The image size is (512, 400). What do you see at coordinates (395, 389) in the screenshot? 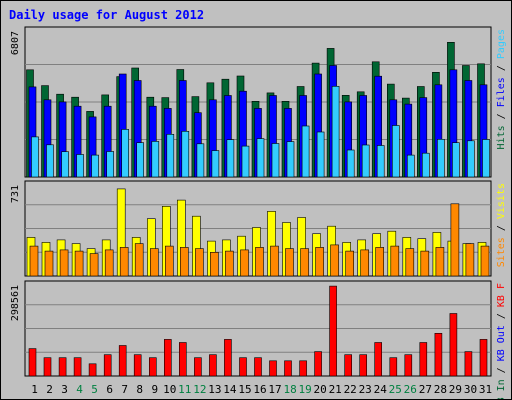
I see `x-tick-label-25: 25` at bounding box center [395, 389].